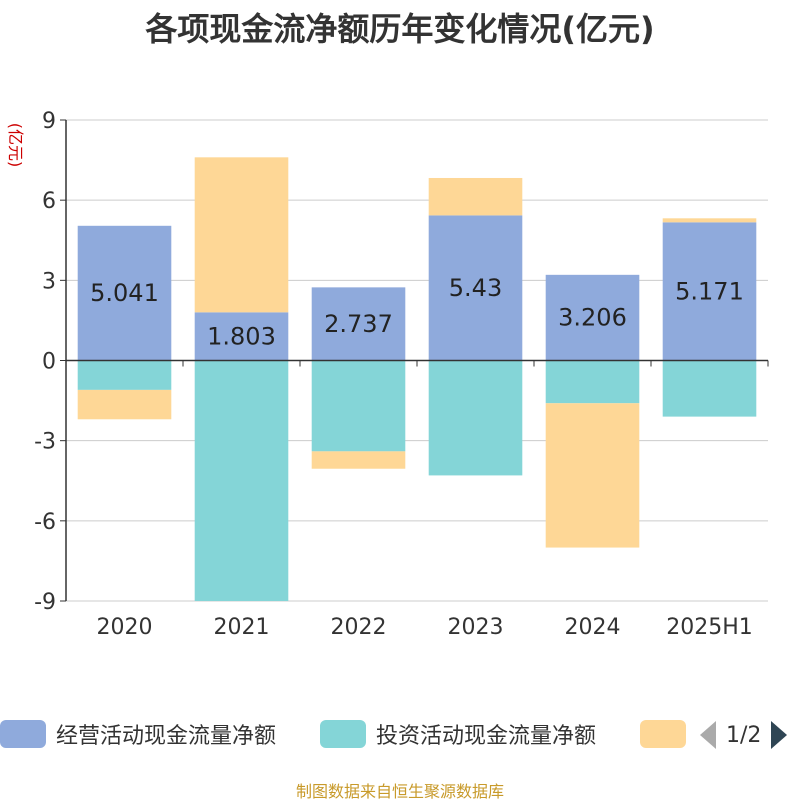 This screenshot has height=800, width=800. What do you see at coordinates (708, 735) in the screenshot?
I see `triangle-left-icon` at bounding box center [708, 735].